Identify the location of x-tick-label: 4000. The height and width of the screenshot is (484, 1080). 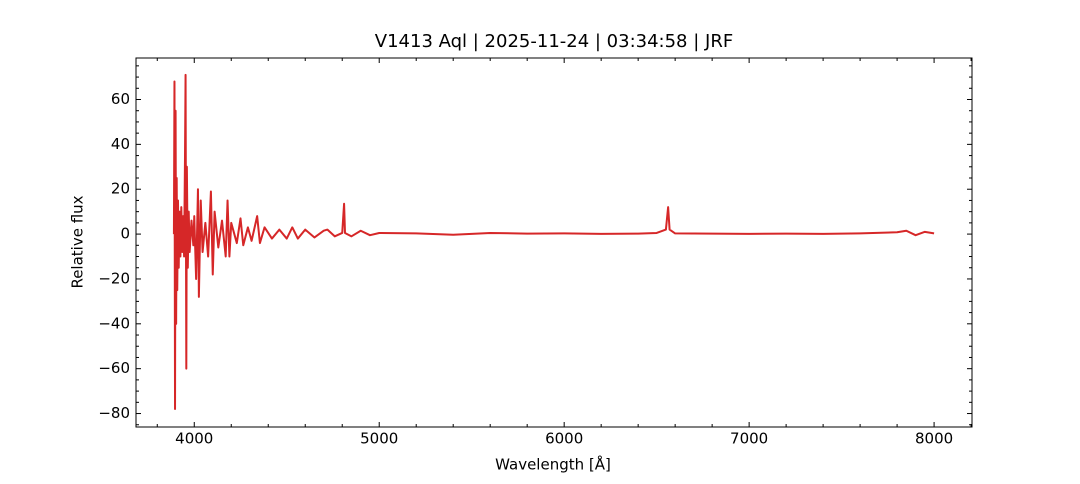
(194, 439).